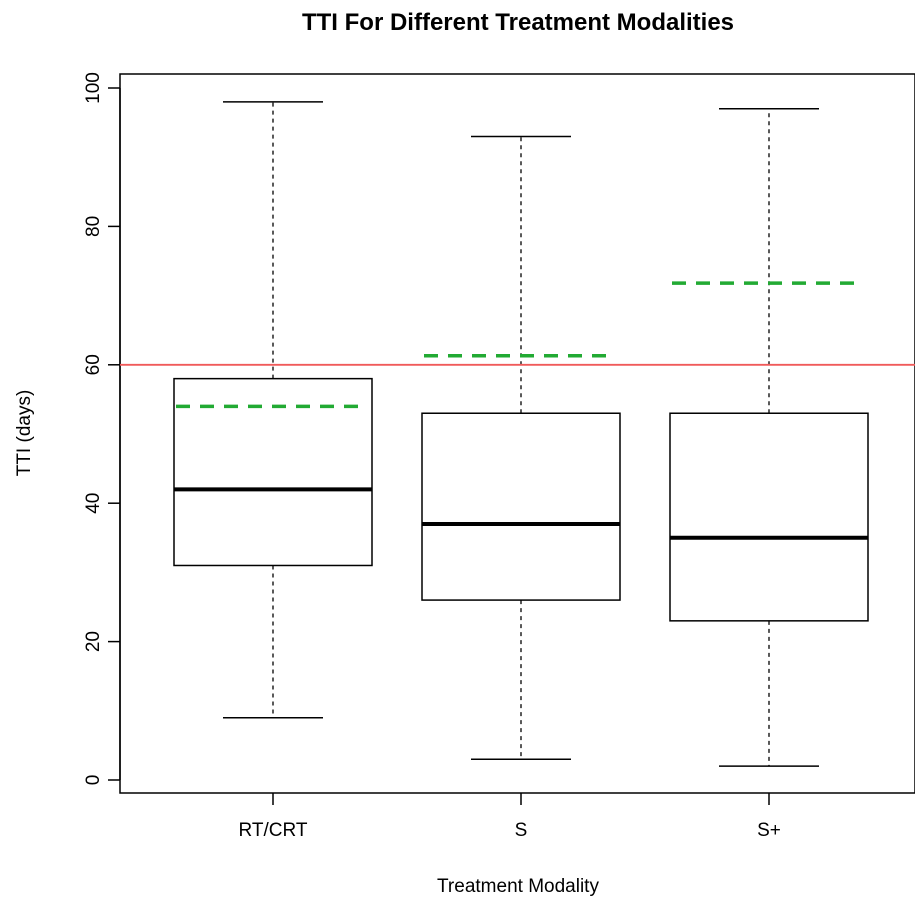 The image size is (915, 907). Describe the element at coordinates (518, 22) in the screenshot. I see `chart-title: TTI For Different Treatment Modalities` at that location.